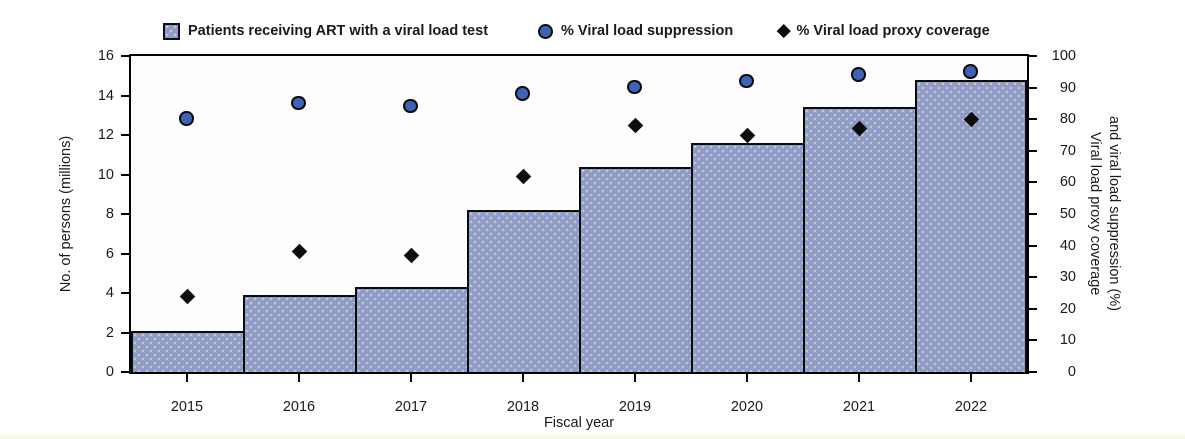  What do you see at coordinates (747, 407) in the screenshot?
I see `x-axis-label-2020: 2020` at bounding box center [747, 407].